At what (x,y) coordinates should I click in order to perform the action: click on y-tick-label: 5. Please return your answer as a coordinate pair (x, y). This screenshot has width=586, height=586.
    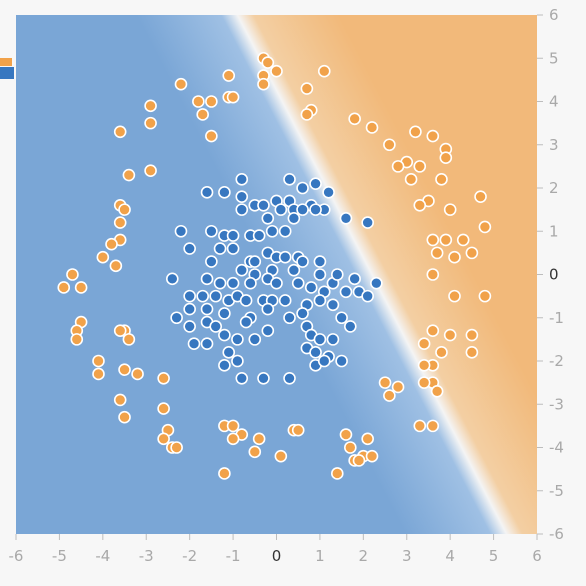
    Looking at the image, I should click on (554, 58).